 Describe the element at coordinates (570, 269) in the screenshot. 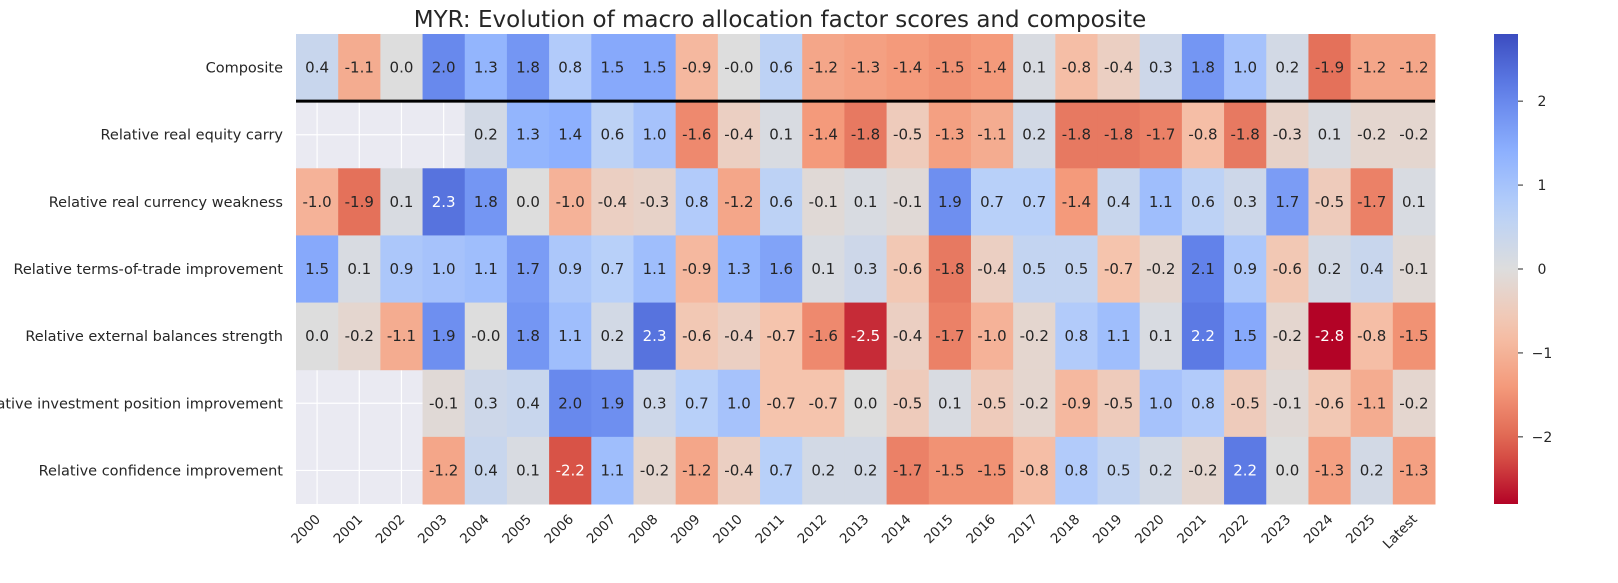

I see `cell-label: 0.9` at that location.